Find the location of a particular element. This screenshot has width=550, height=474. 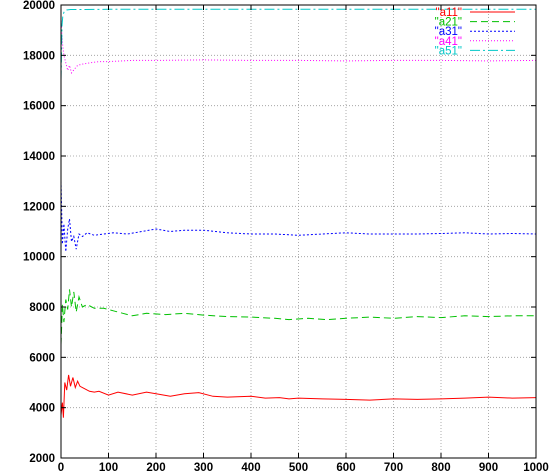

y-tick-label: 12000 is located at coordinates (39, 207).